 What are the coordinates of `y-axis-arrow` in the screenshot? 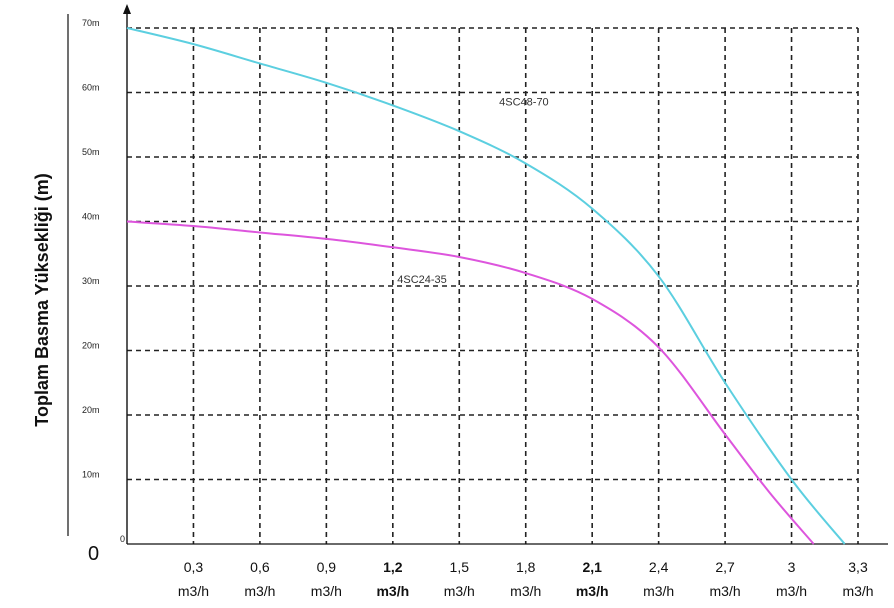 It's located at (127, 9).